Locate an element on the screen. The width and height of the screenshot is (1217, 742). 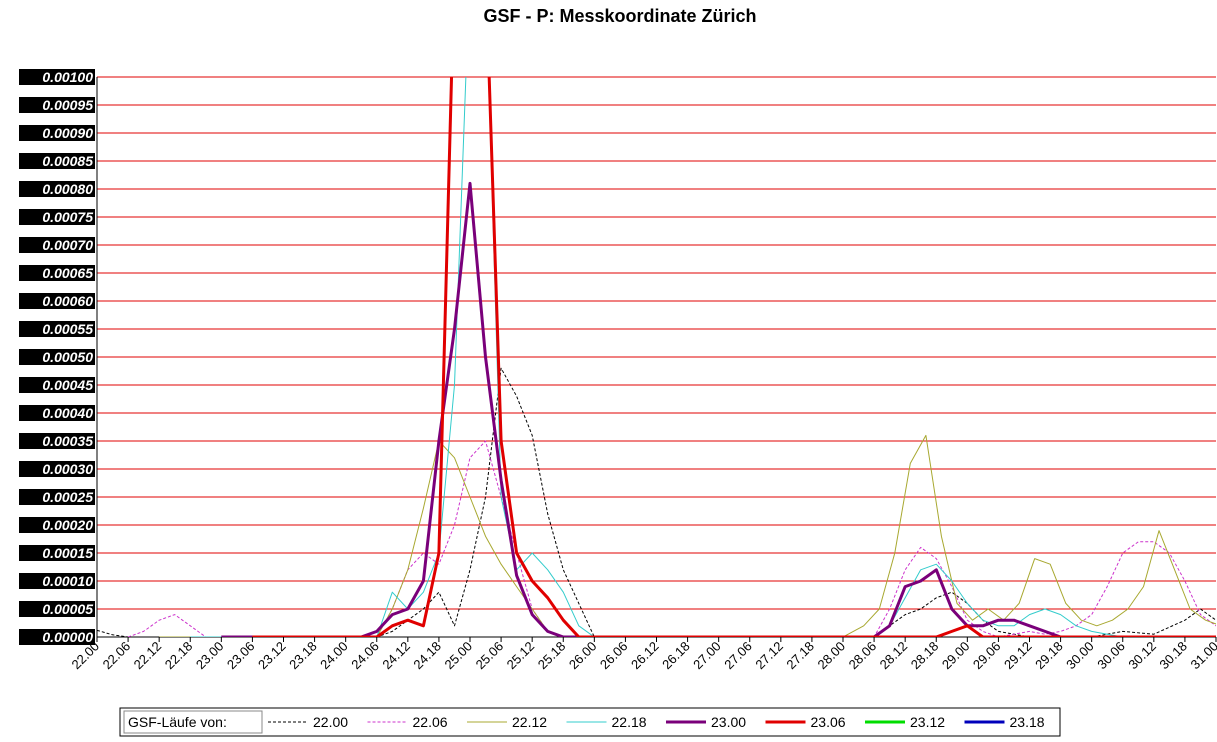
legend-title-box is located at coordinates (193, 722).